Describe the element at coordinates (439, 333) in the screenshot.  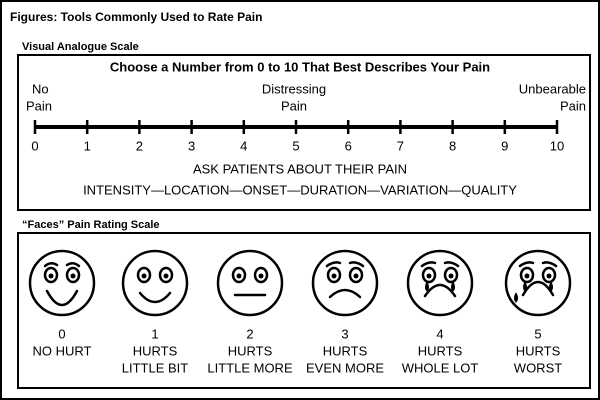
I see `face-score: 4` at that location.